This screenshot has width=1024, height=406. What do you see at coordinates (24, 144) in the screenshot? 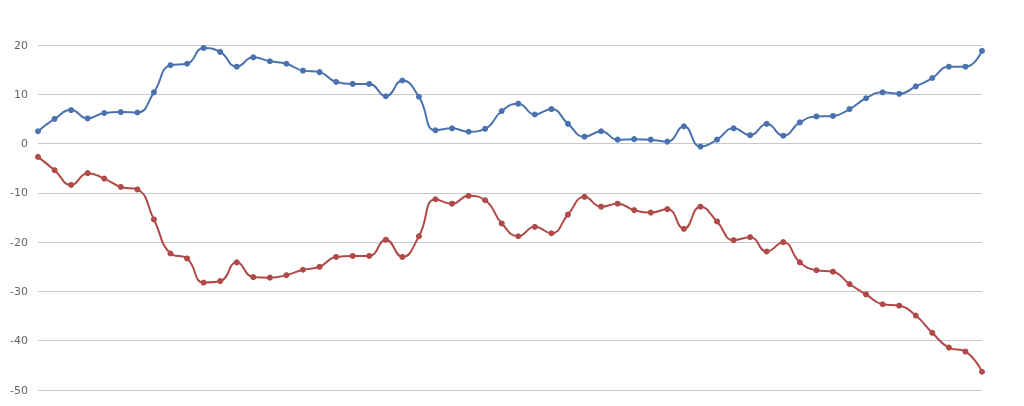
I see `y-tick-label: 0` at bounding box center [24, 144].